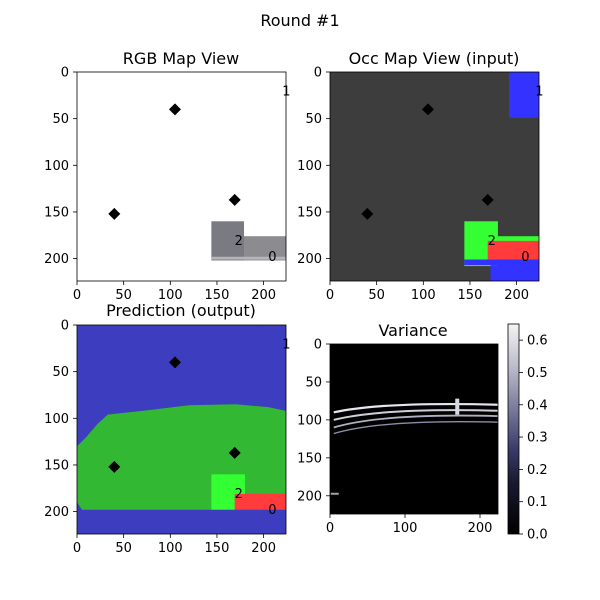 Image resolution: width=600 pixels, height=600 pixels. What do you see at coordinates (537, 341) in the screenshot?
I see `colorbar-tick-label: 0.6` at bounding box center [537, 341].